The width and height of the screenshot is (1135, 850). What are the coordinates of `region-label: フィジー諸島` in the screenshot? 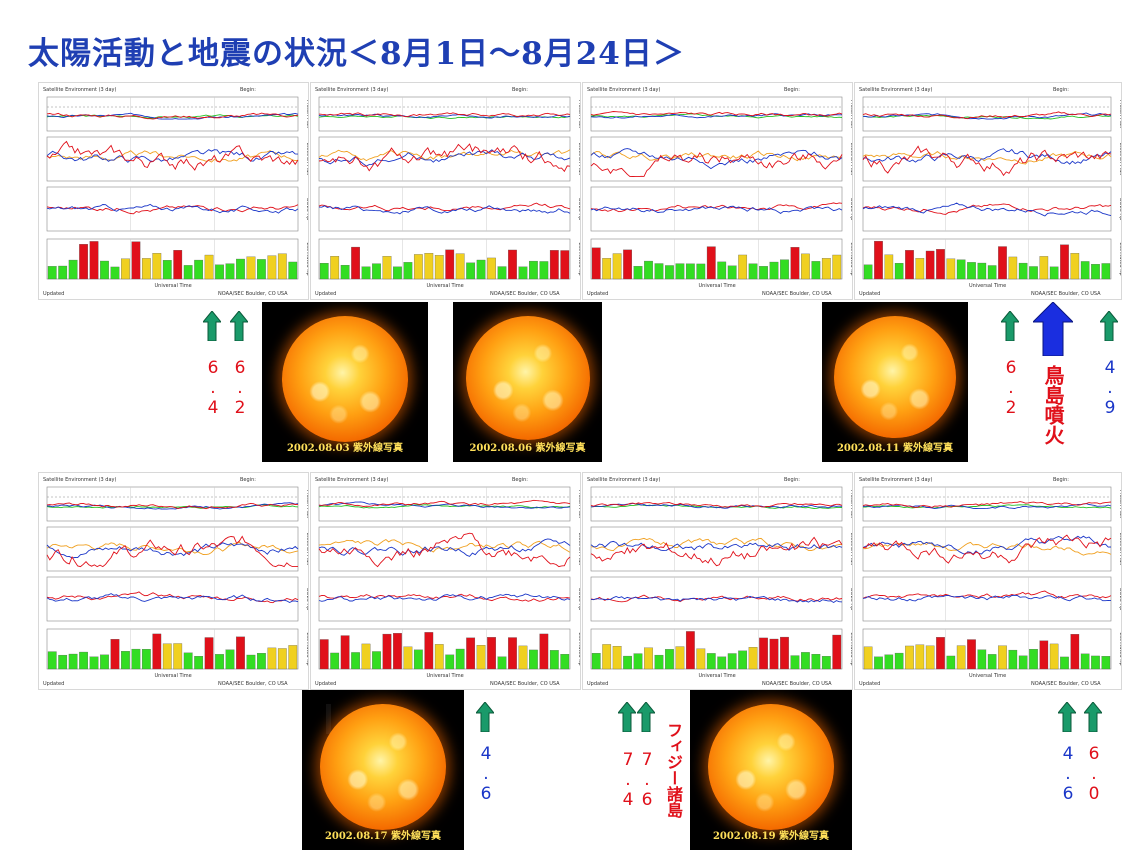 It's located at (673, 770).